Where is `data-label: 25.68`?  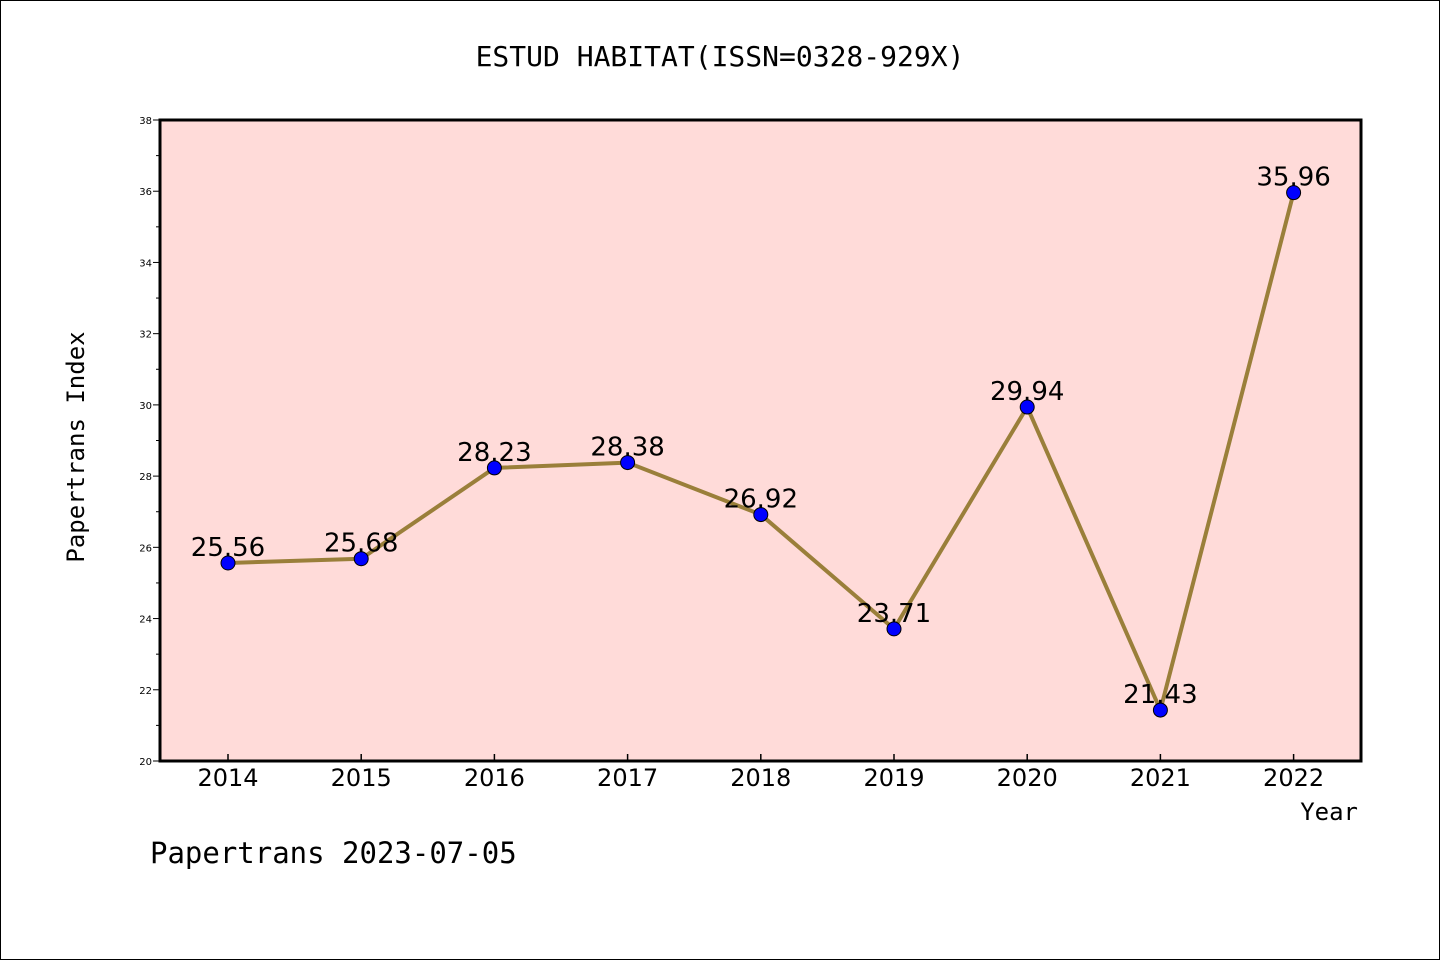
data-label: 25.68 is located at coordinates (361, 544).